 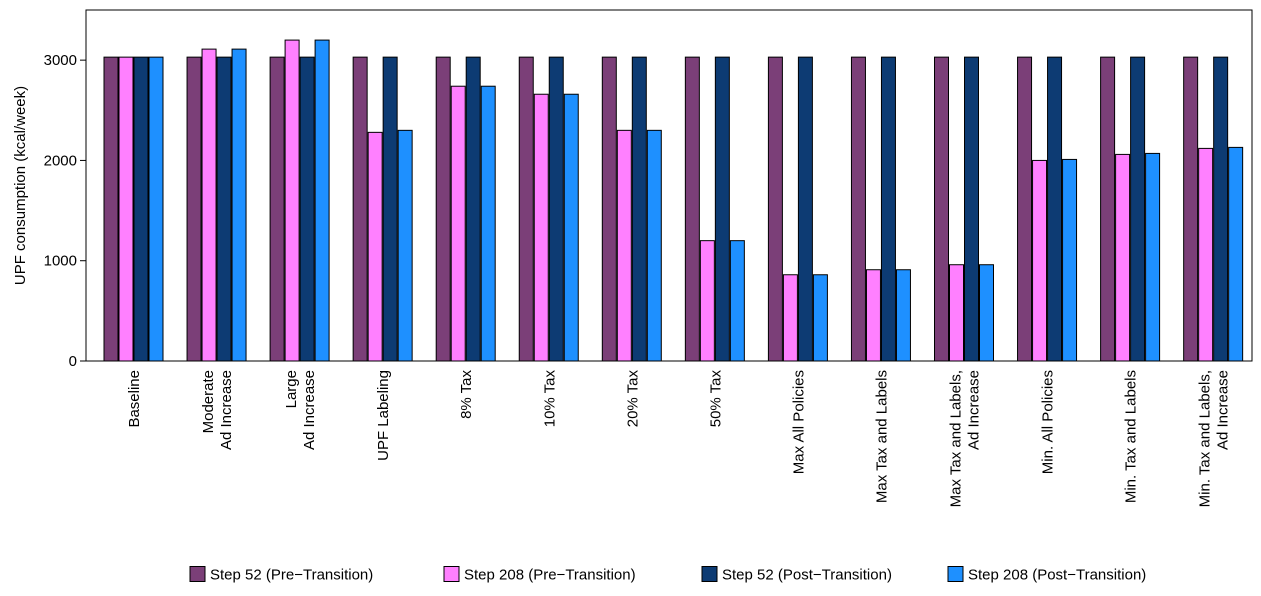 I want to click on bar-cat2-series2, so click(x=307, y=209).